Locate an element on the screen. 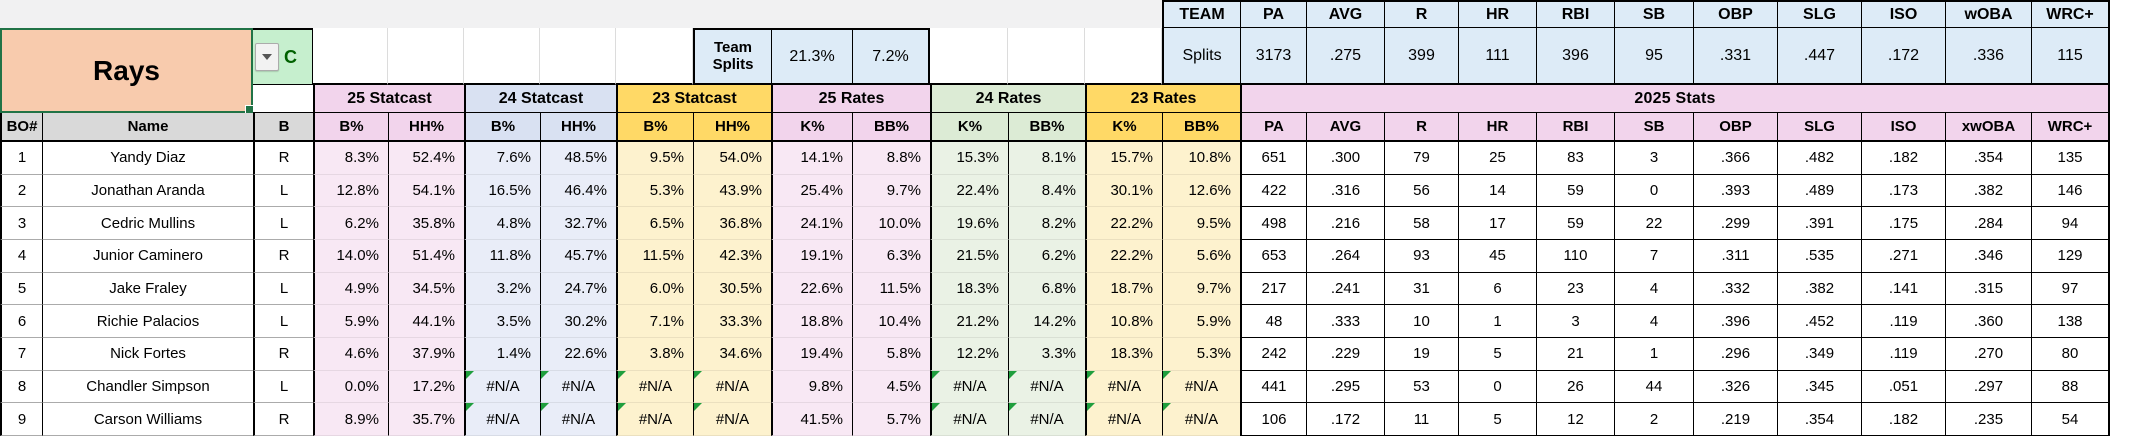 This screenshot has height=436, width=2131. cell-metric-r25-k: 19.1% is located at coordinates (811, 256).